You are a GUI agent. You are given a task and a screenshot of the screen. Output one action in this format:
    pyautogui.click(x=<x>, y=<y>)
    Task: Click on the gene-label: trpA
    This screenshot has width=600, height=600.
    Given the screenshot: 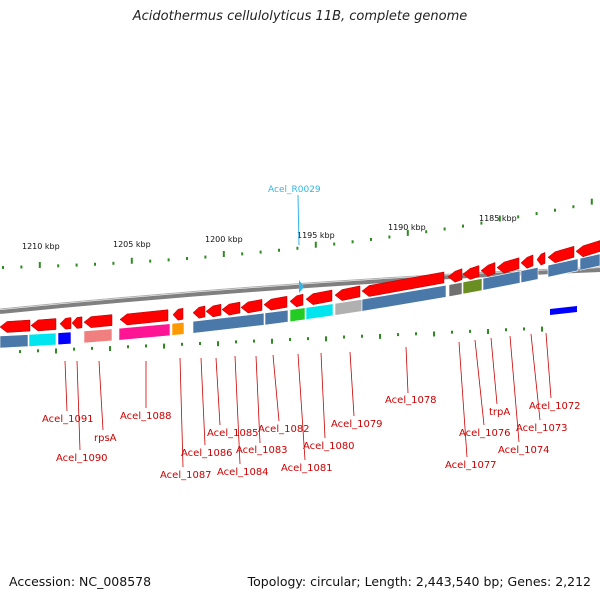 What is the action you would take?
    pyautogui.click(x=499, y=412)
    